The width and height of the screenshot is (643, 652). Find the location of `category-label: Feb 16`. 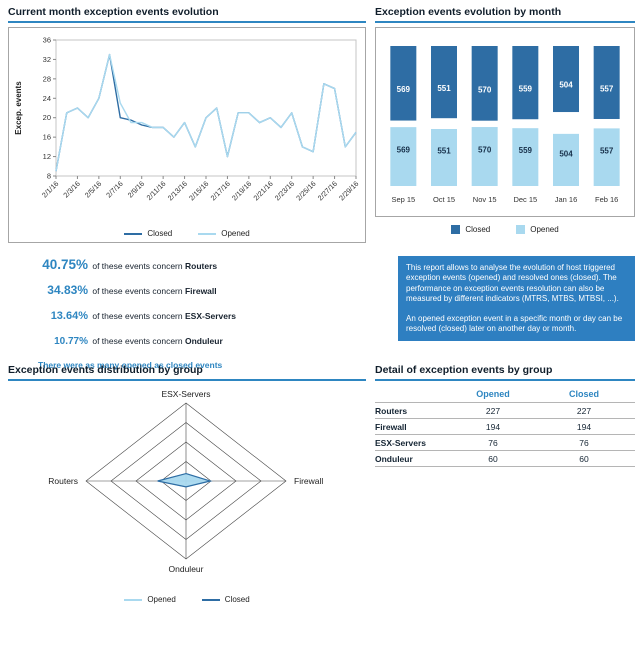

category-label: Feb 16 is located at coordinates (606, 199).